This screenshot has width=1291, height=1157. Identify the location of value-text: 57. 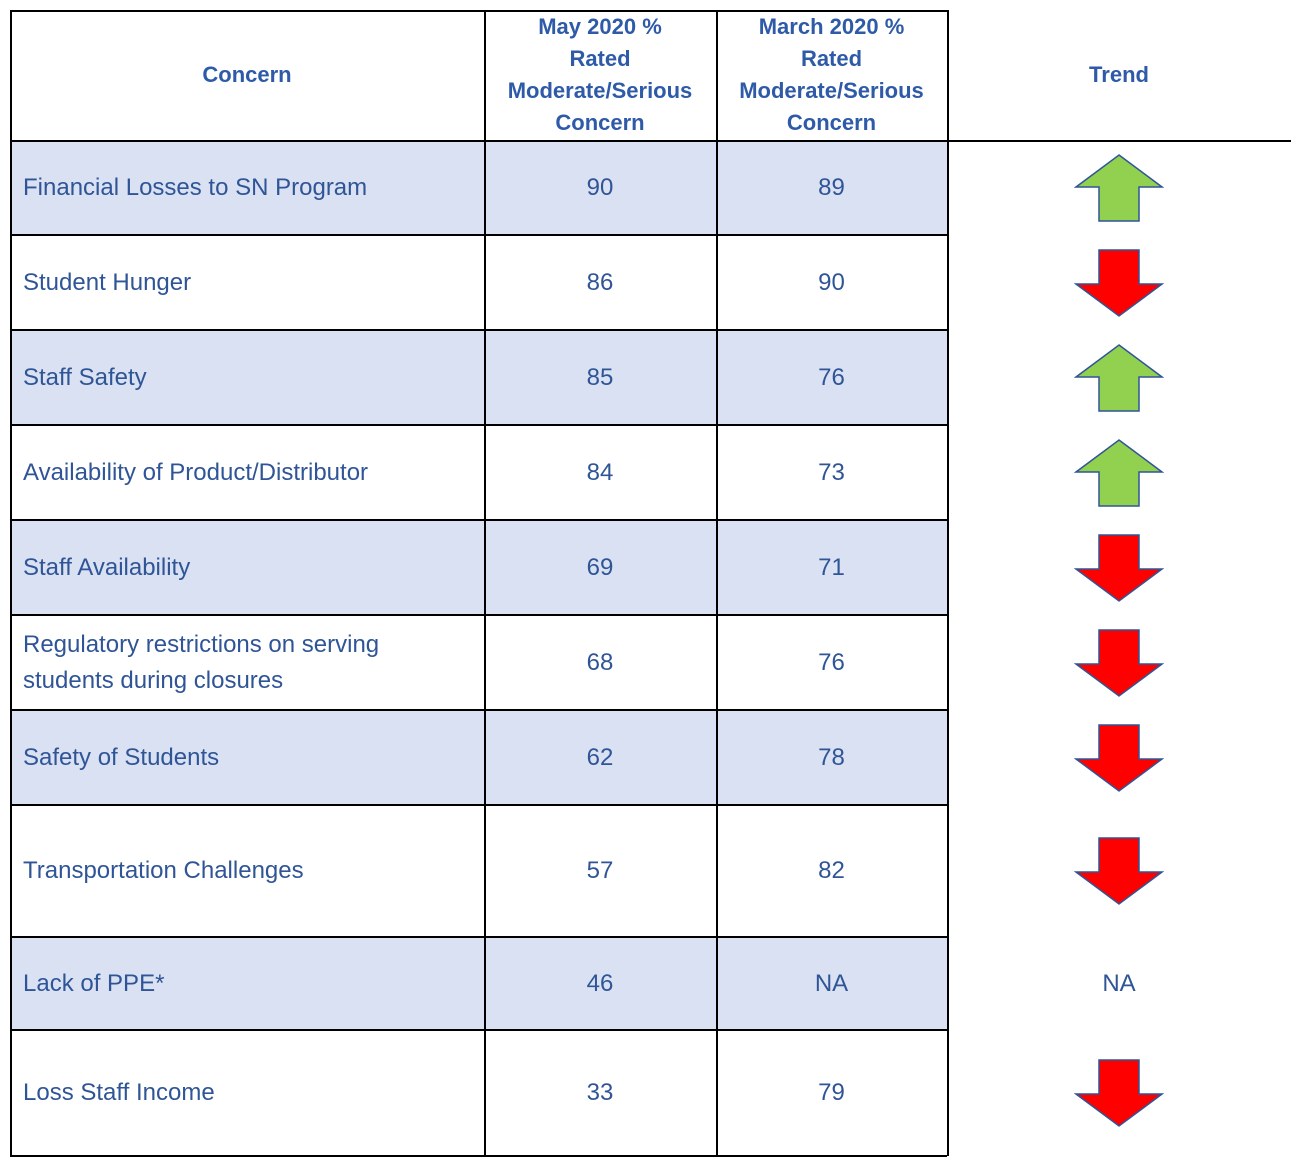
(600, 870).